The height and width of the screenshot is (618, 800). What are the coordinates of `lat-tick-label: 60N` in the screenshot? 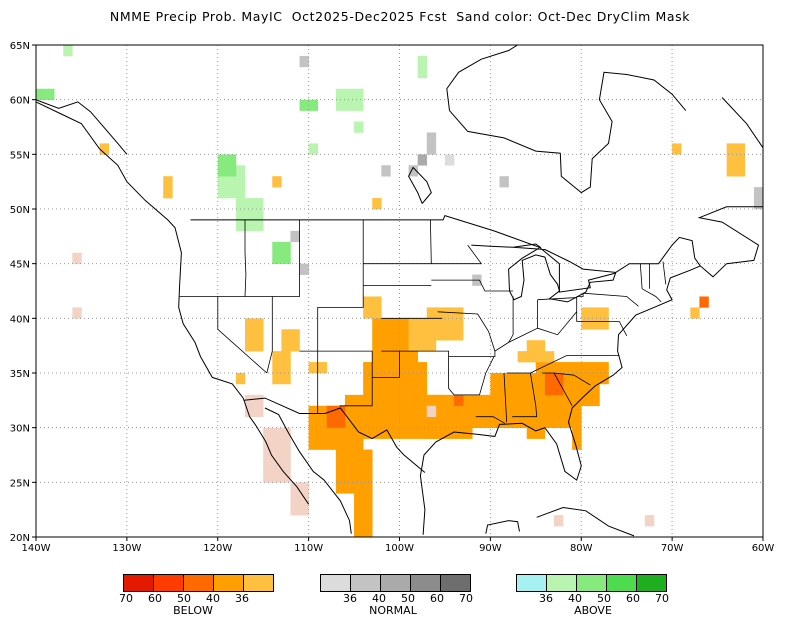 It's located at (20, 101).